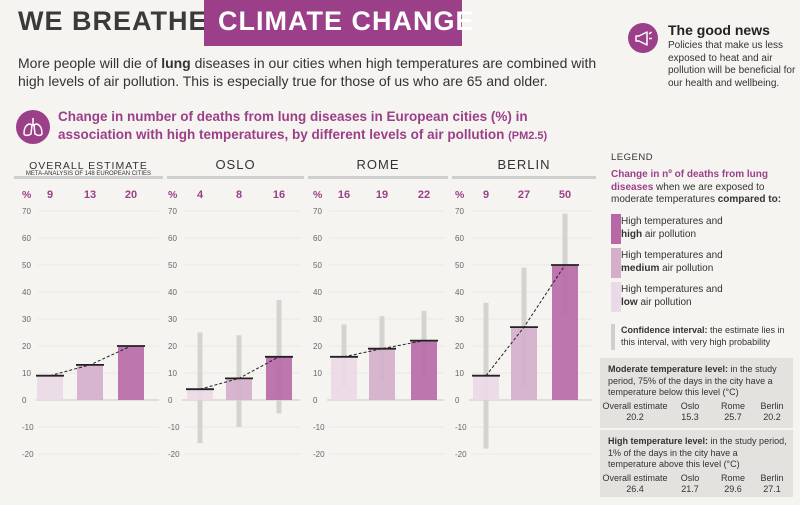 The image size is (800, 505). I want to click on moderate-val-rome: 25.7, so click(733, 417).